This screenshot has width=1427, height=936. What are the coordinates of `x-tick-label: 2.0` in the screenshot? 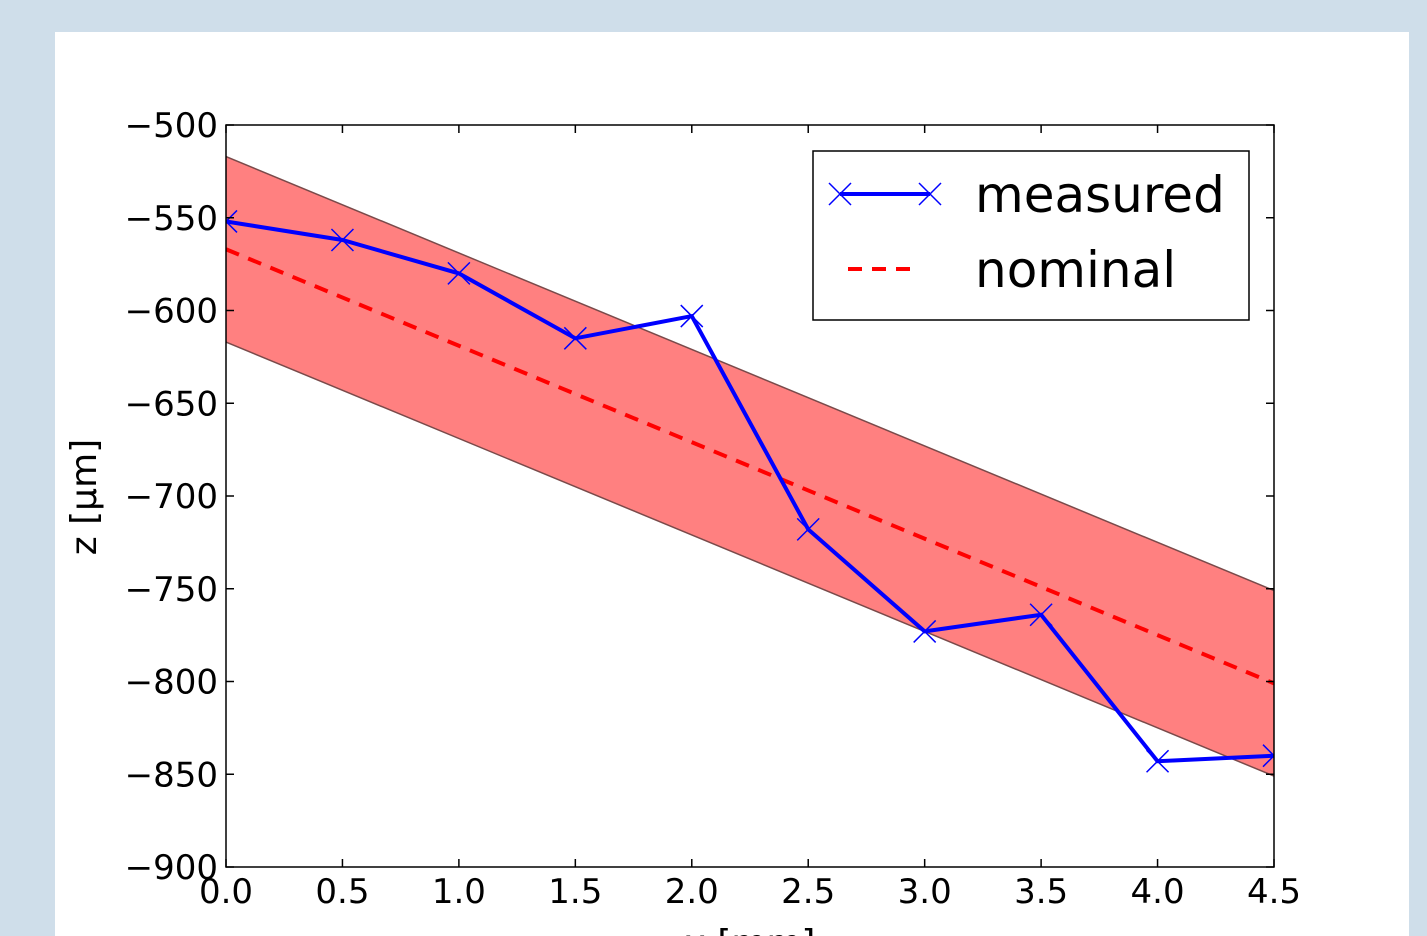 It's located at (692, 892).